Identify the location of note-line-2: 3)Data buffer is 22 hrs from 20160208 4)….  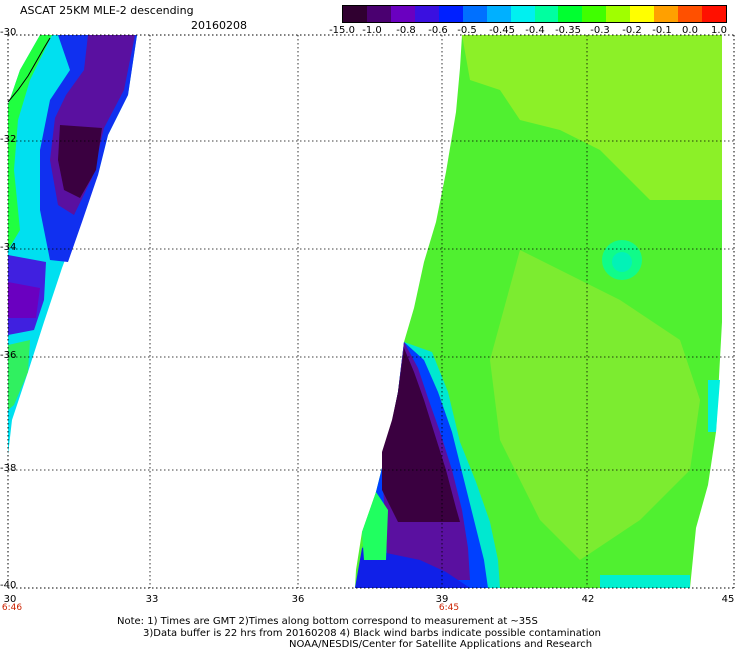
(372, 633).